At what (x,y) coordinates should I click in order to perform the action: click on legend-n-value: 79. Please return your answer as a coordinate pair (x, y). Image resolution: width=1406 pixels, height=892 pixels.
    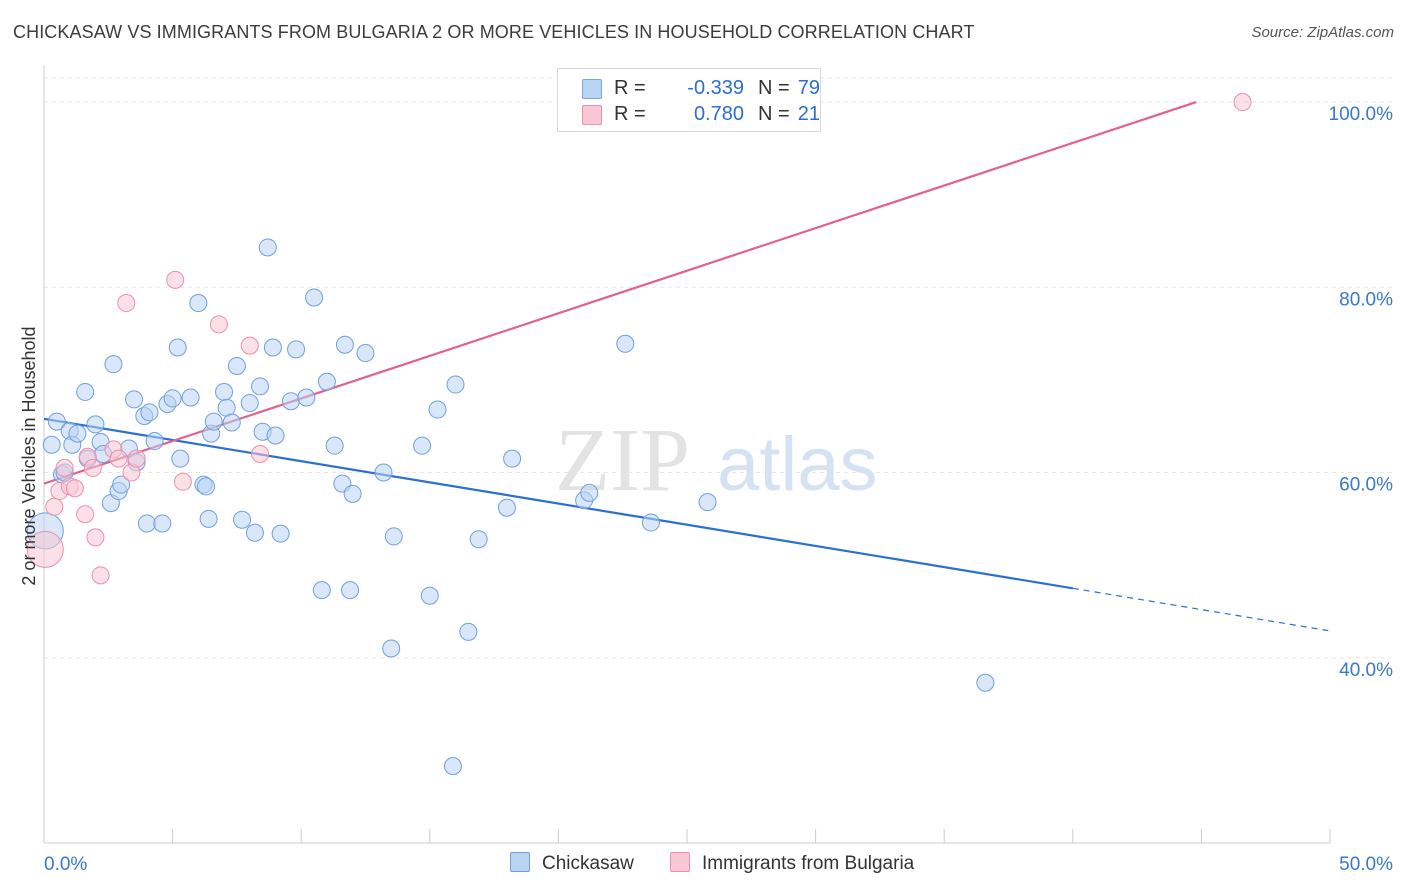
    Looking at the image, I should click on (808, 88).